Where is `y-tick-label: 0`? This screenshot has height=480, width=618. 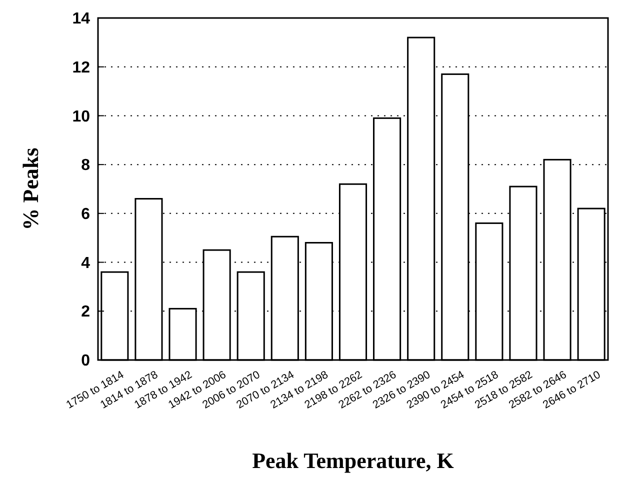 y-tick-label: 0 is located at coordinates (85, 361).